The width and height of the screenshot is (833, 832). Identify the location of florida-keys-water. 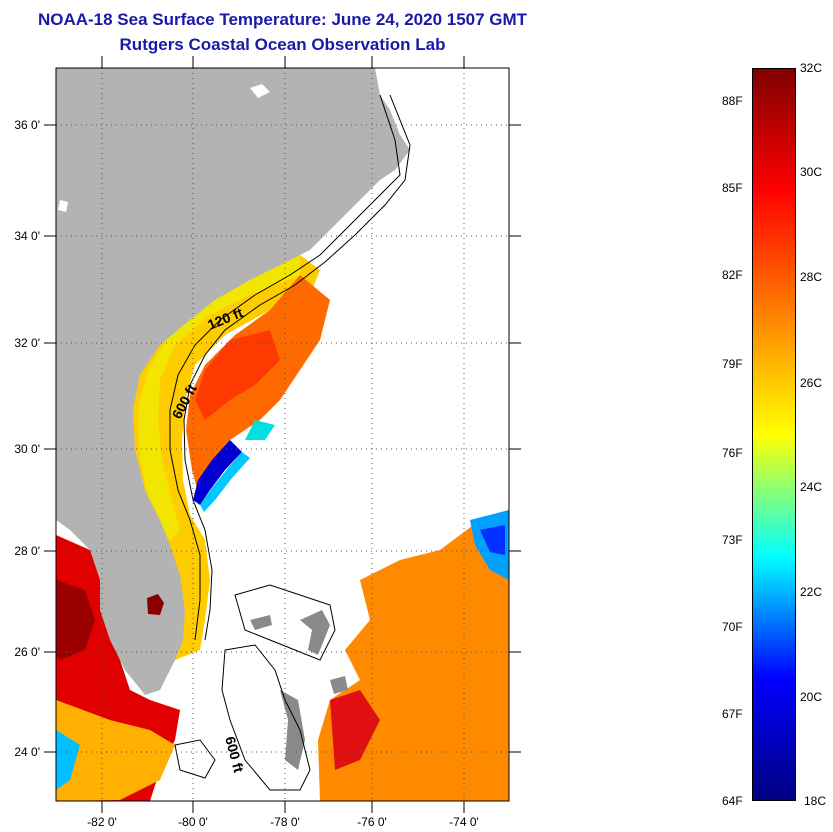
(115, 750).